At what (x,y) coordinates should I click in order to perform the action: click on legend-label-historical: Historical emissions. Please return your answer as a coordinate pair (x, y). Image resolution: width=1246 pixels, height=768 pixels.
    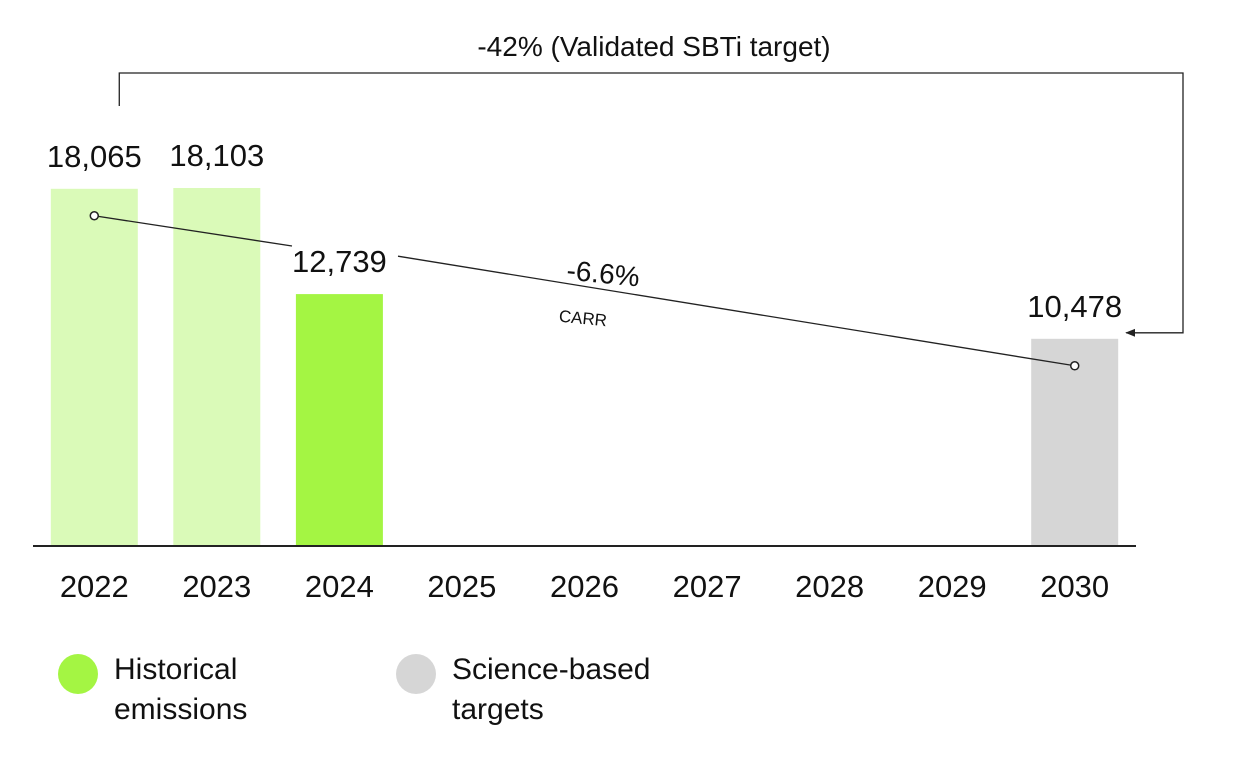
    Looking at the image, I should click on (181, 689).